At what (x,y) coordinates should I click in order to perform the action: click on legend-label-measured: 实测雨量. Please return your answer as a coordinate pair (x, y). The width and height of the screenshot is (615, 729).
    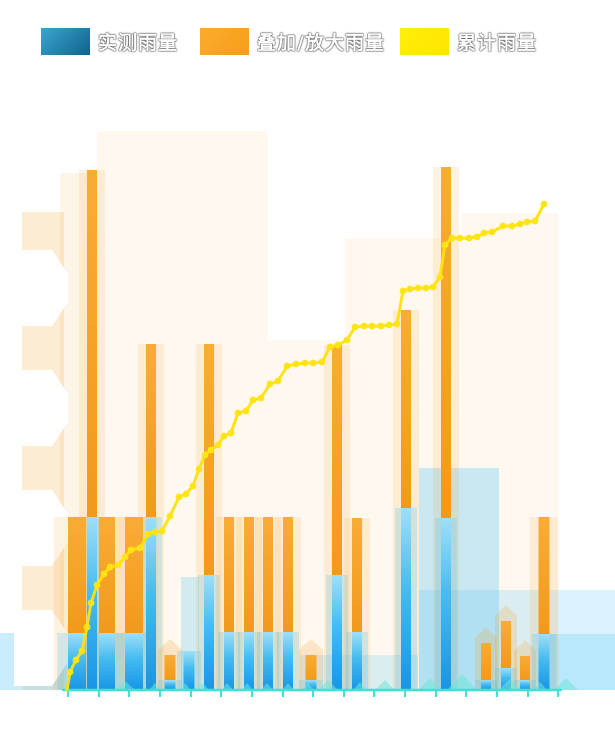
    Looking at the image, I should click on (138, 43).